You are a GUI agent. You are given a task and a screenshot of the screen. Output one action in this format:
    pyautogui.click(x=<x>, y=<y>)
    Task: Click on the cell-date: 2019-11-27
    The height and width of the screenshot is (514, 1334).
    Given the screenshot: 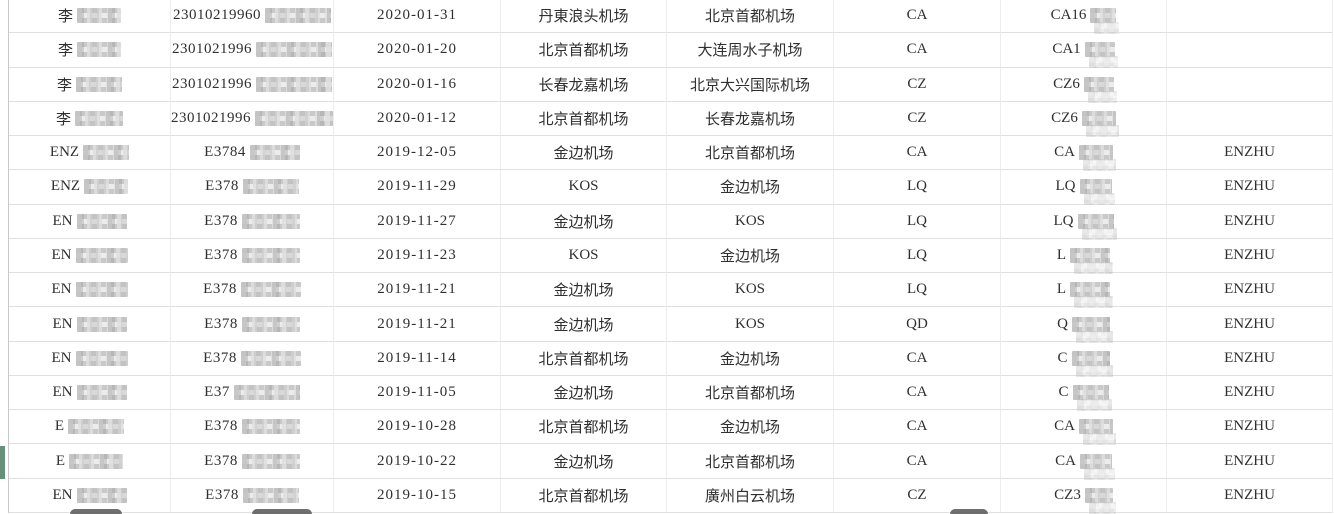 What is the action you would take?
    pyautogui.click(x=417, y=221)
    